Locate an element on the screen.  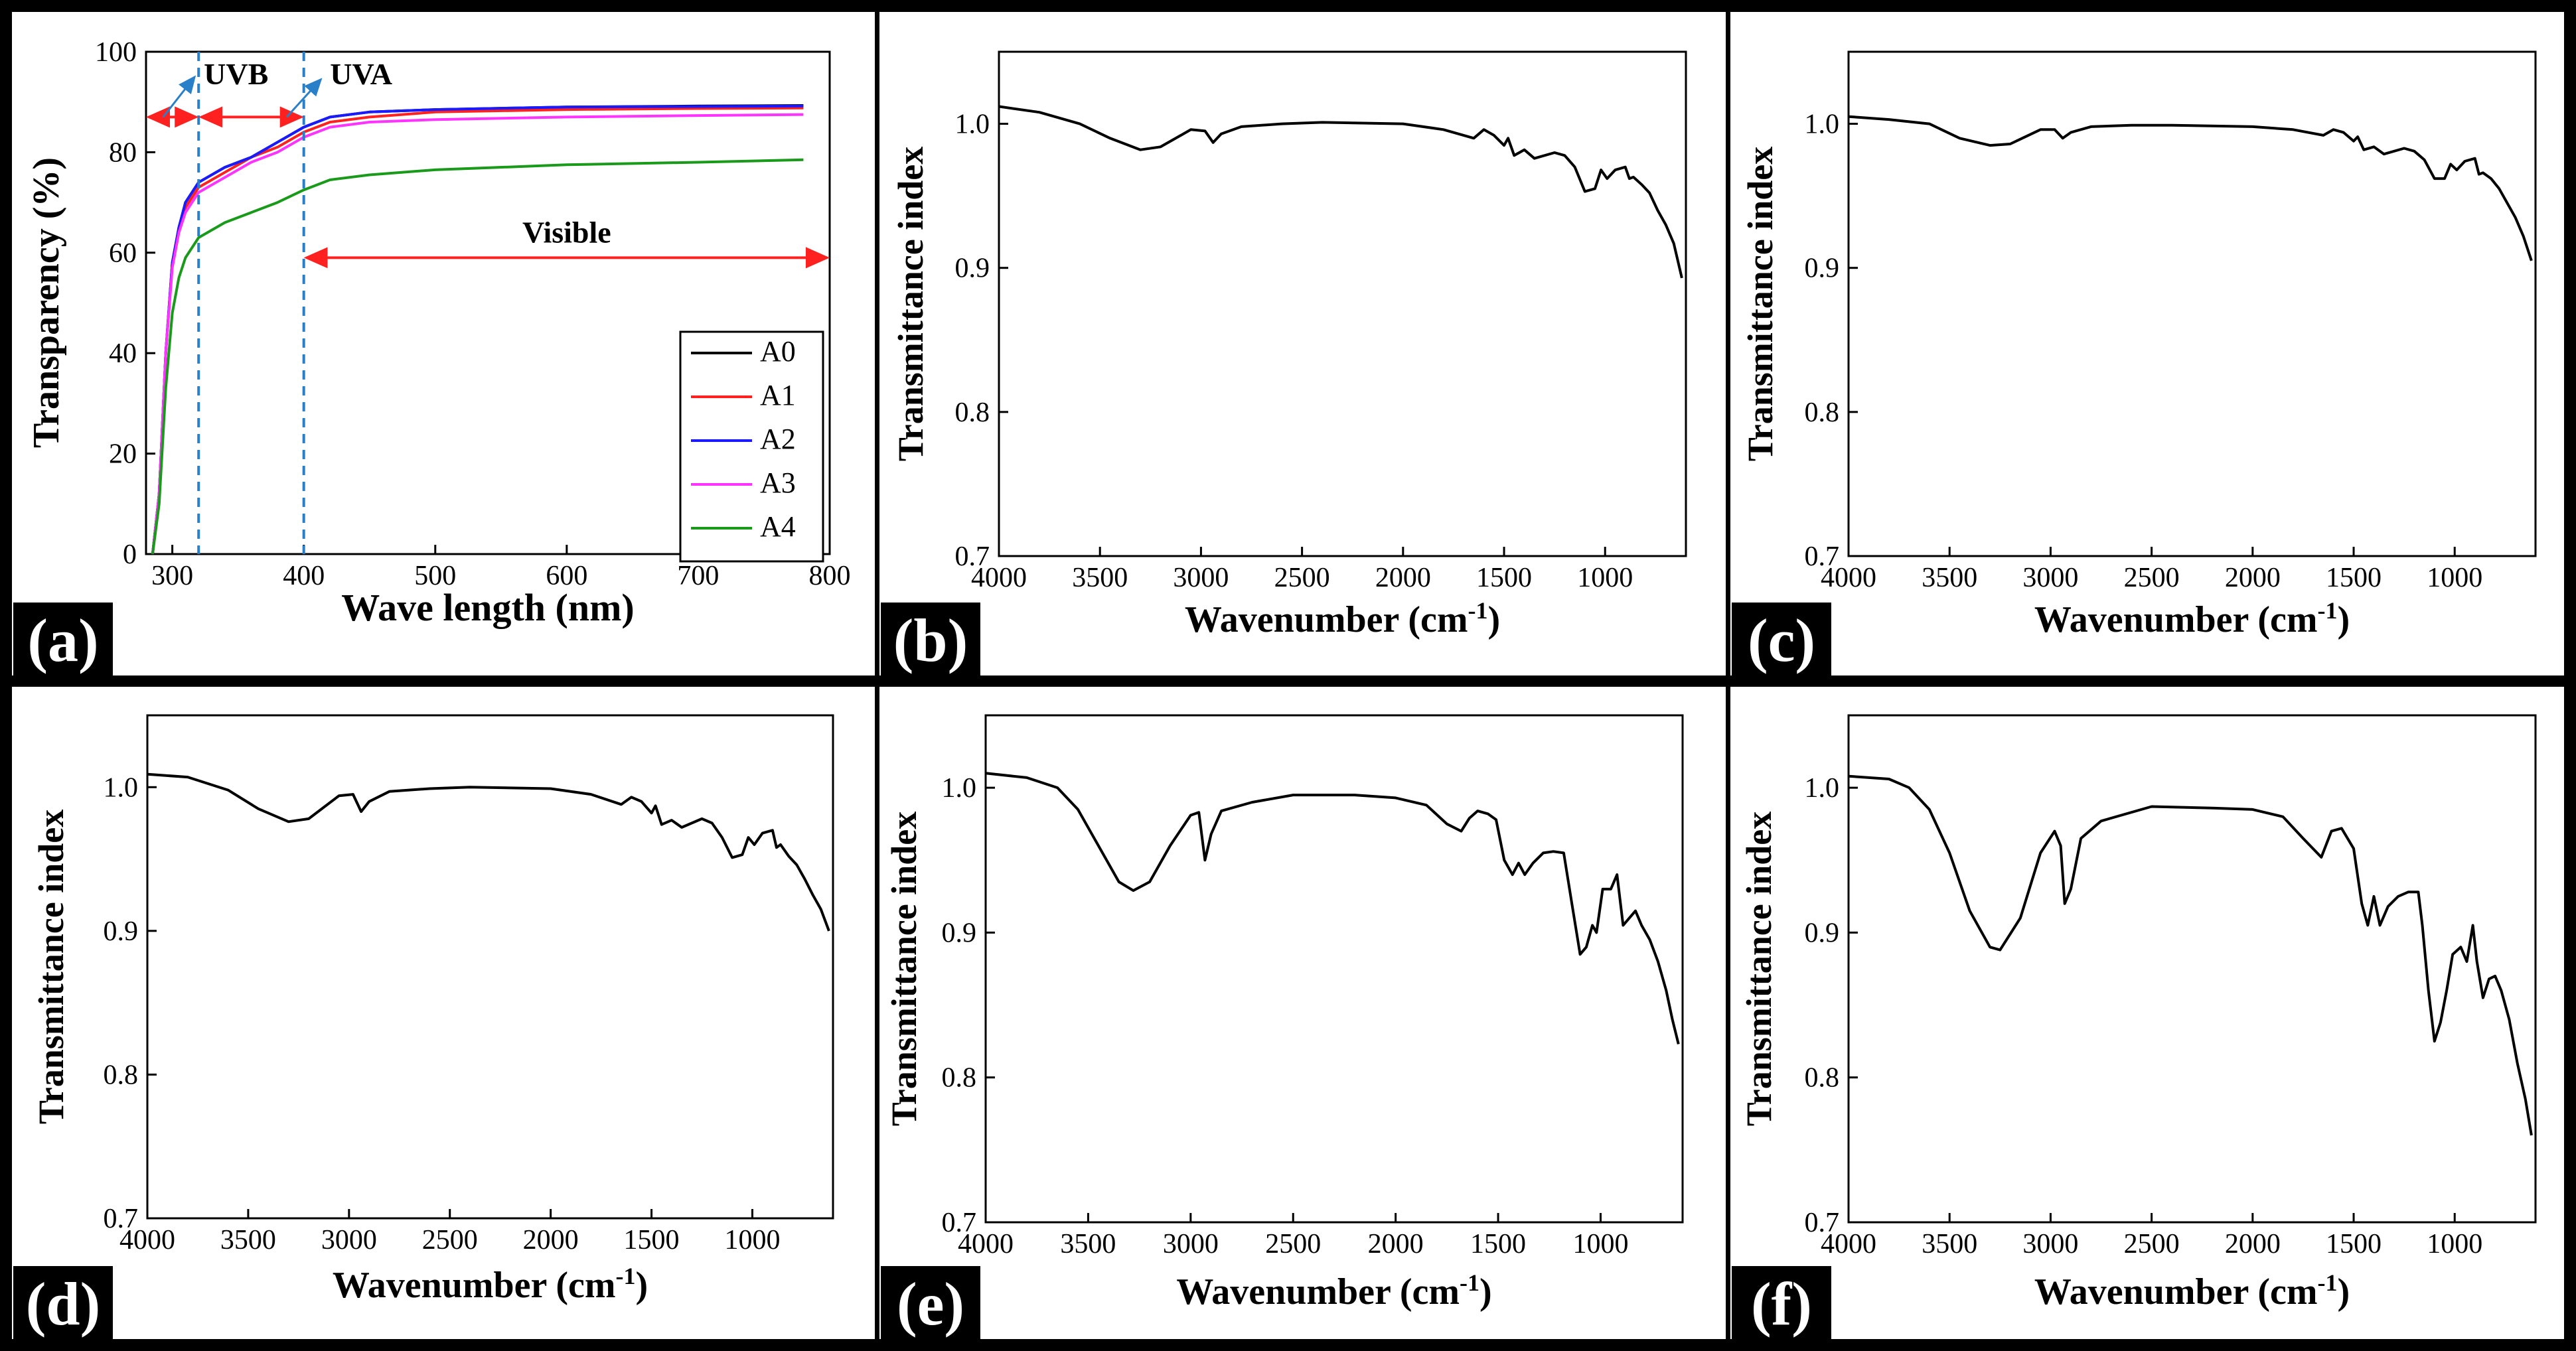
uvb-label: UVB is located at coordinates (236, 74).